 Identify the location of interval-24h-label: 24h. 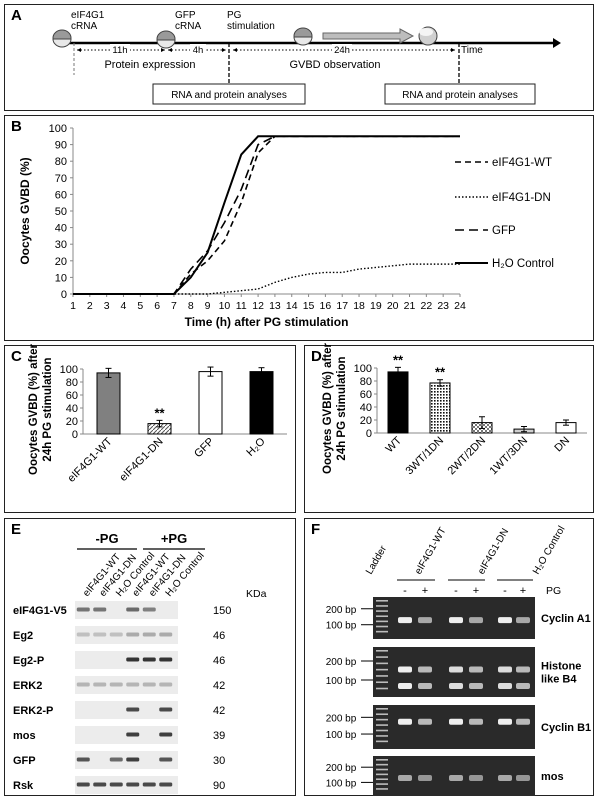
(342, 50).